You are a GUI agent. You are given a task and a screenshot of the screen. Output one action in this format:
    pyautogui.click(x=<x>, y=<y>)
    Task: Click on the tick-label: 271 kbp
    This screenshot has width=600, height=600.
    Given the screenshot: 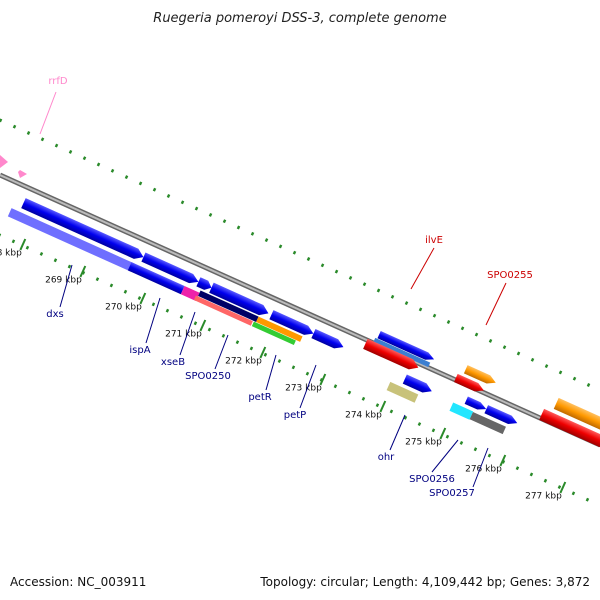 What is the action you would take?
    pyautogui.click(x=183, y=335)
    